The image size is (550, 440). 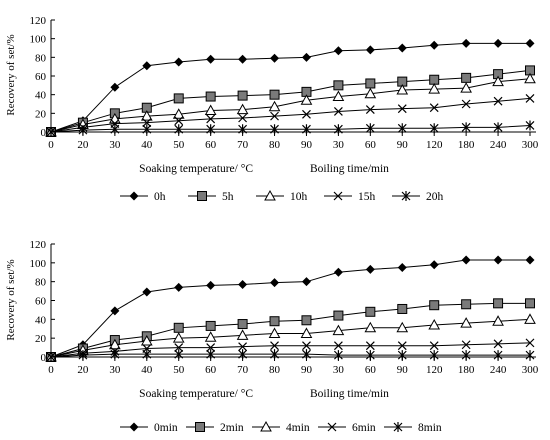 I want to click on legend-label: 0min, so click(x=166, y=428).